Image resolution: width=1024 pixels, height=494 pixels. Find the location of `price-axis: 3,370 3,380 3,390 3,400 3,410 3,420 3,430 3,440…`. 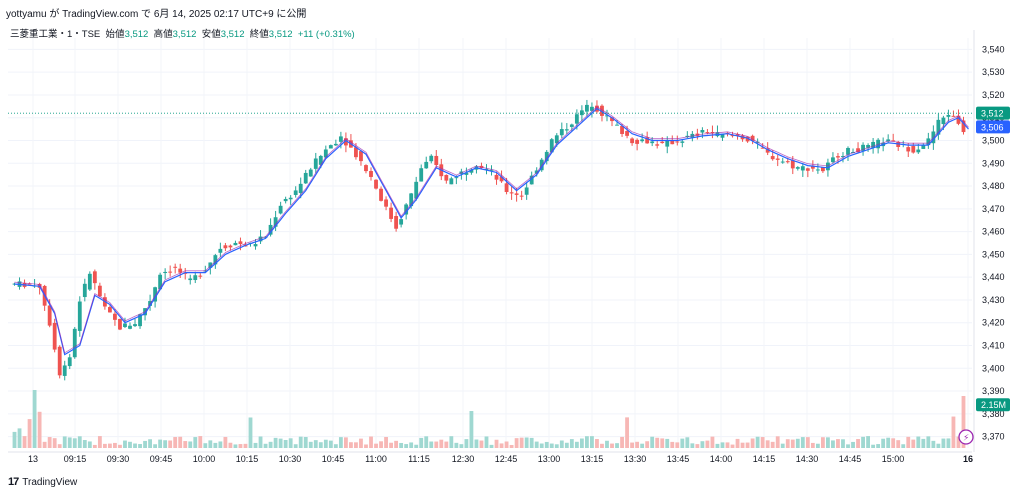

price-axis: 3,370 3,380 3,390 3,400 3,410 3,420 3,430 3,440… is located at coordinates (989, 241).